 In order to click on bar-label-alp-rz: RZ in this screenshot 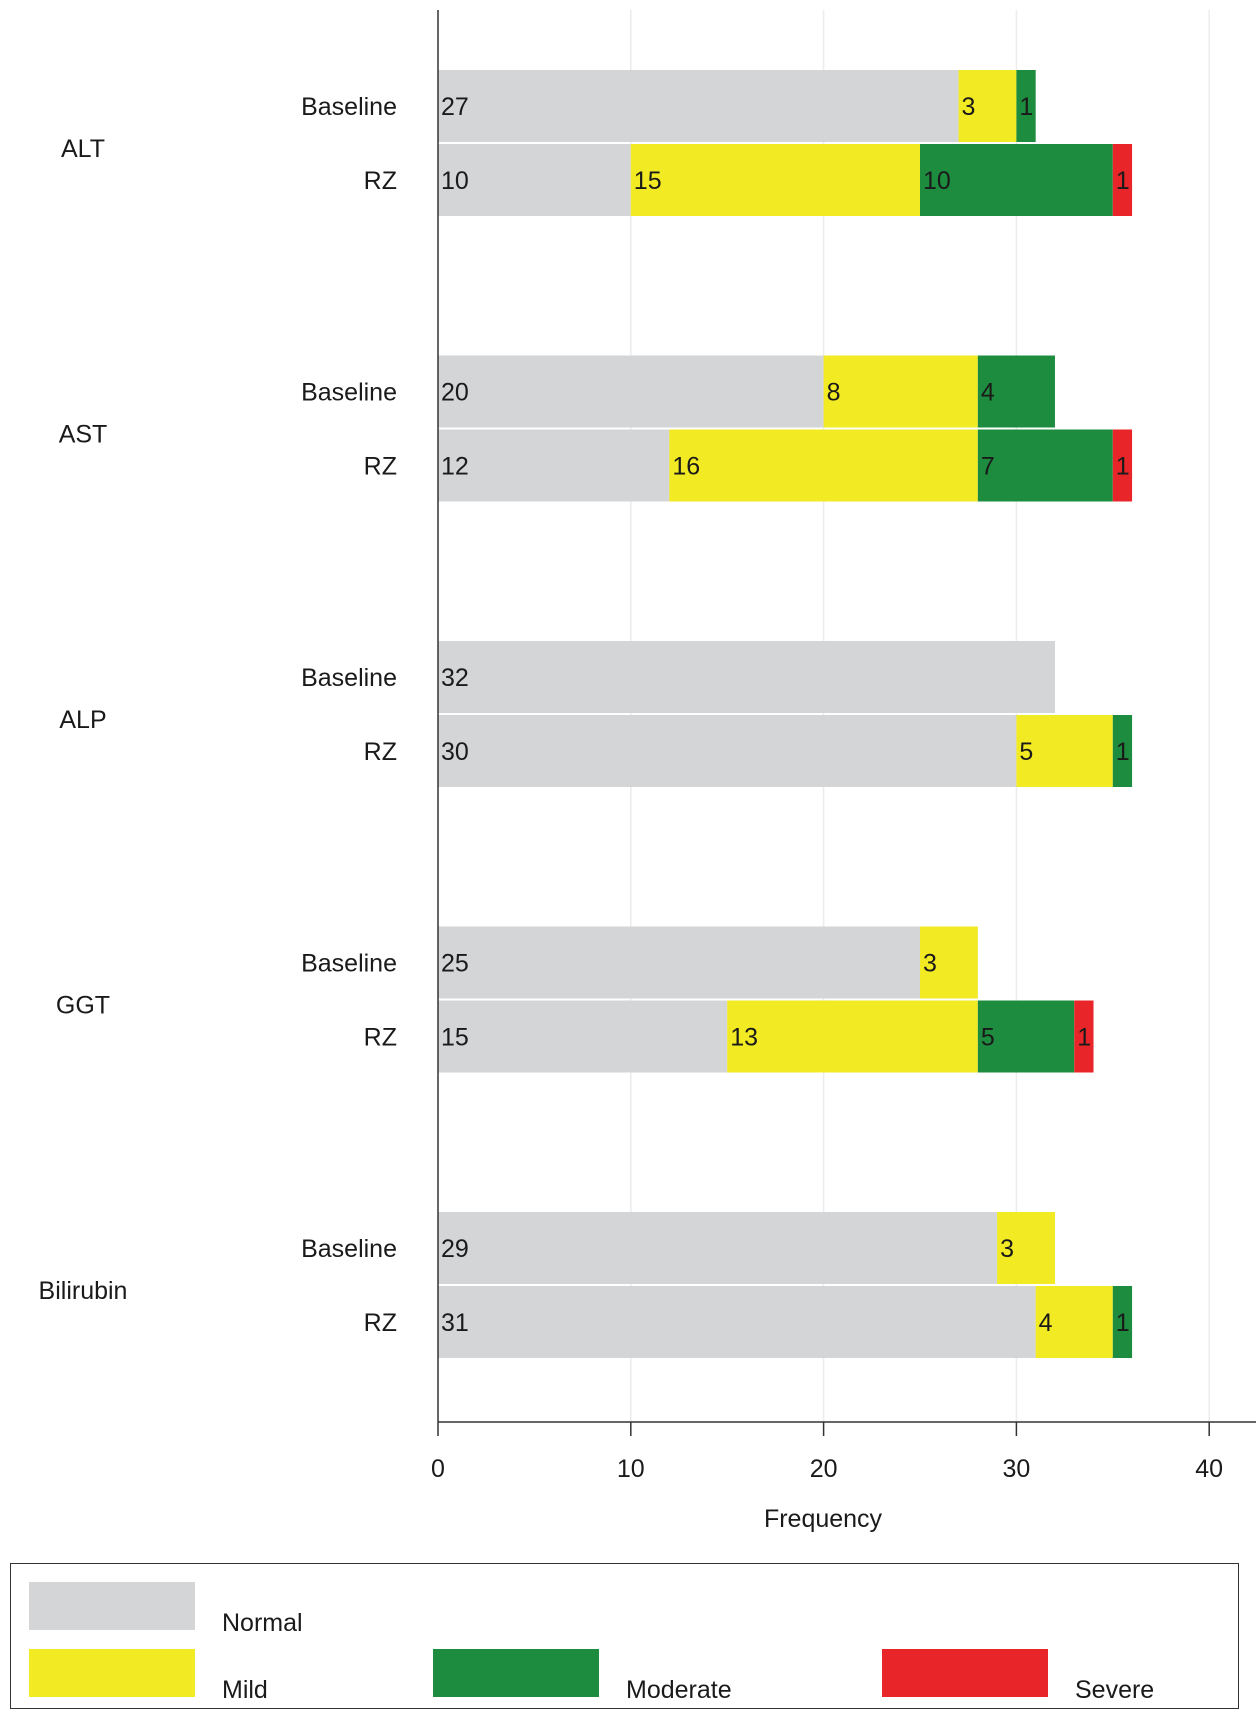, I will do `click(380, 752)`.